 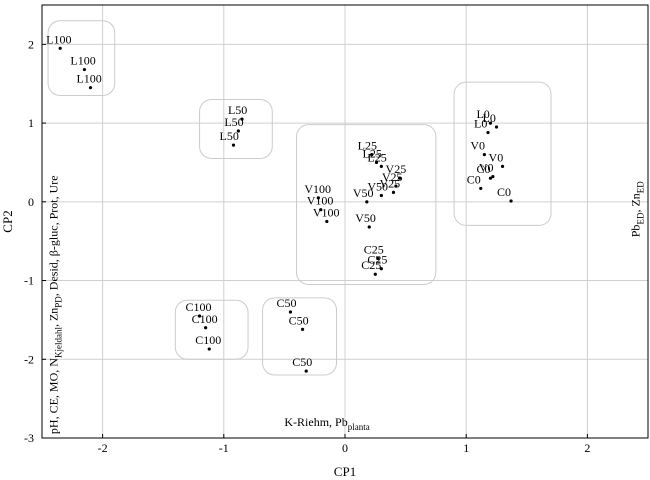 I want to click on y-tick-label: -2, so click(x=29, y=359).